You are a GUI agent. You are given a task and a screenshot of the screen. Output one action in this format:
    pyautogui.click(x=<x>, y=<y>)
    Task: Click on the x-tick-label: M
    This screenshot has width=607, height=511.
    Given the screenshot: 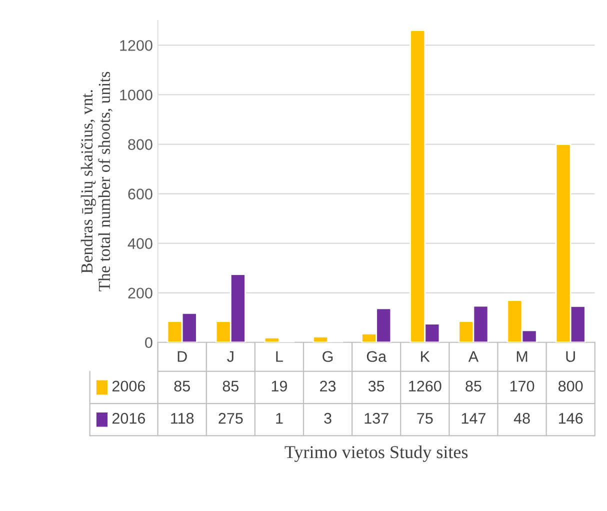 What is the action you would take?
    pyautogui.click(x=522, y=356)
    